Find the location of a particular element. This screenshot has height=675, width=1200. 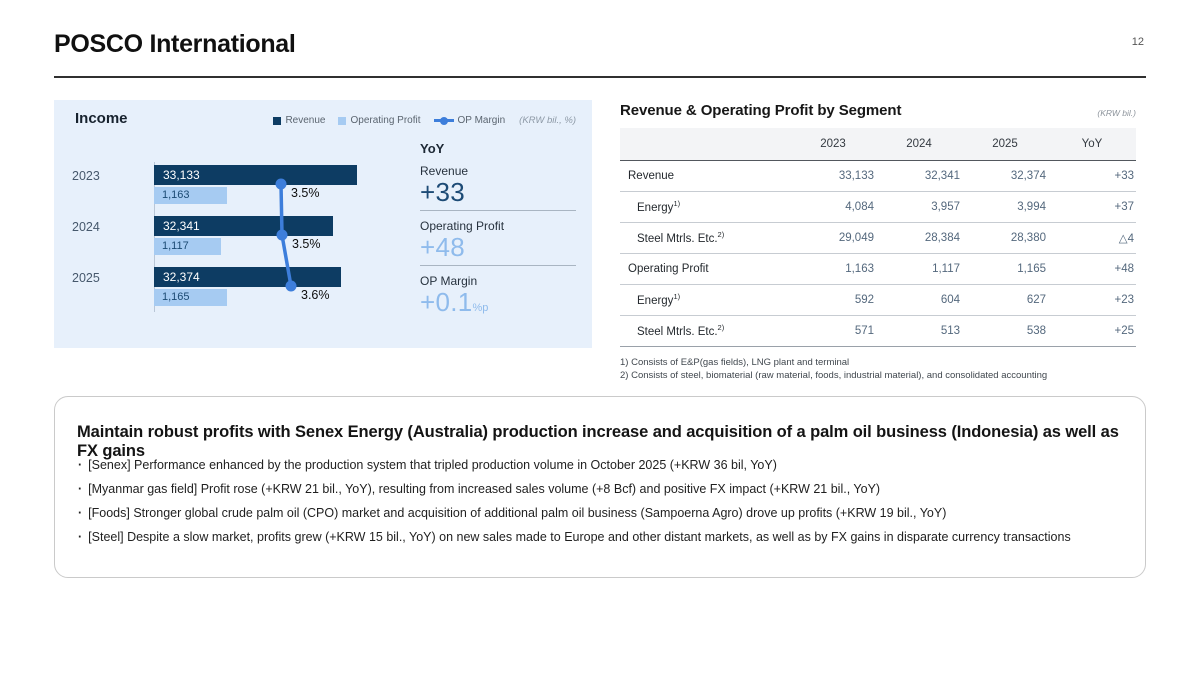

legend-item: Operating Profit is located at coordinates (379, 120).